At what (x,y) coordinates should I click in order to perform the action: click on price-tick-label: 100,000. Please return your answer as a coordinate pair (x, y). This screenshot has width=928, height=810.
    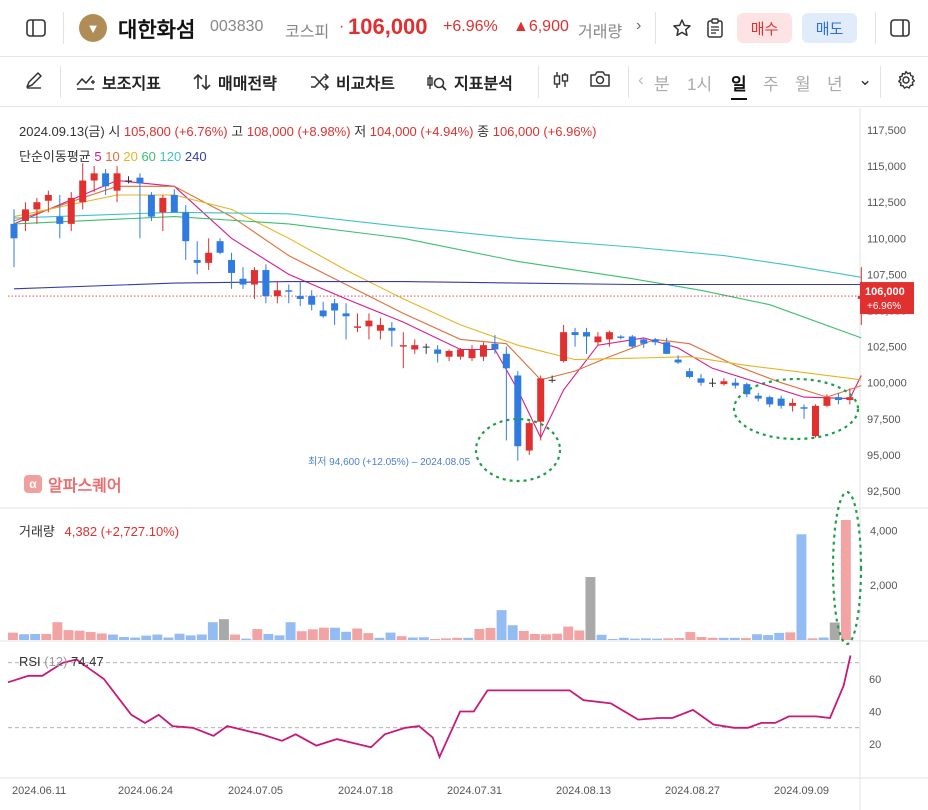
    Looking at the image, I should click on (887, 384).